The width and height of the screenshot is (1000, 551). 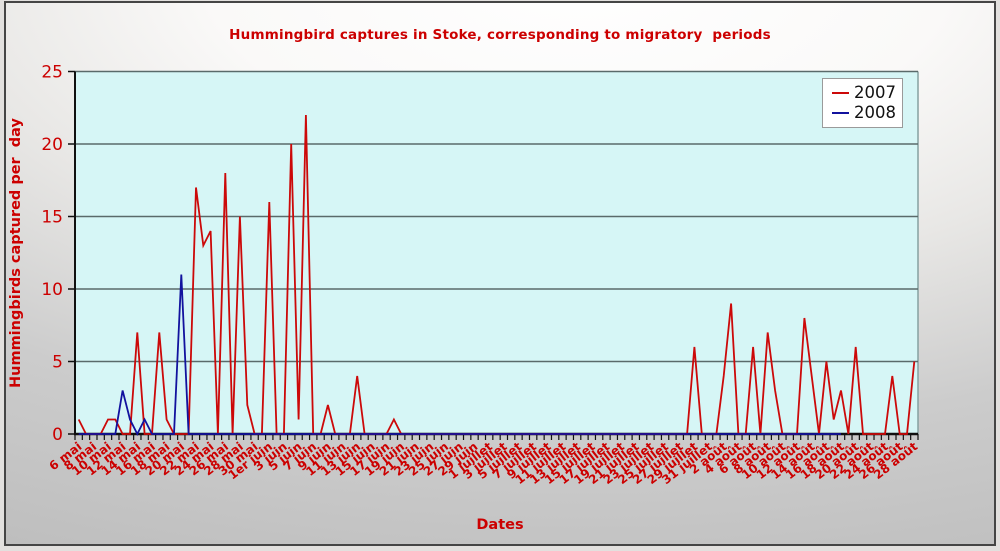 I want to click on legend-entry-2008: 2008, so click(x=867, y=112).